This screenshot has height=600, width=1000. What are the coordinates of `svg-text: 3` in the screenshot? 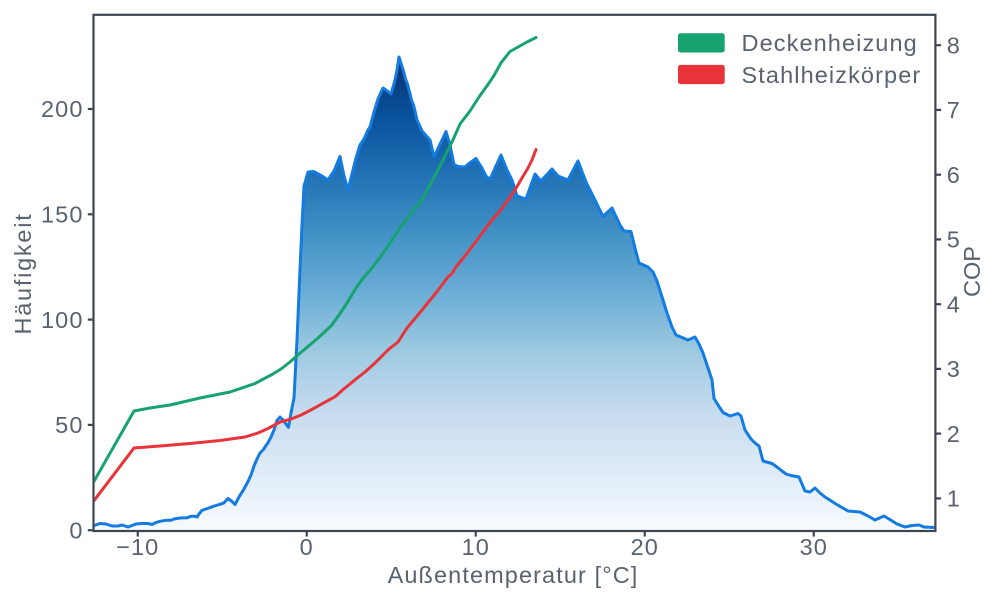 It's located at (954, 369).